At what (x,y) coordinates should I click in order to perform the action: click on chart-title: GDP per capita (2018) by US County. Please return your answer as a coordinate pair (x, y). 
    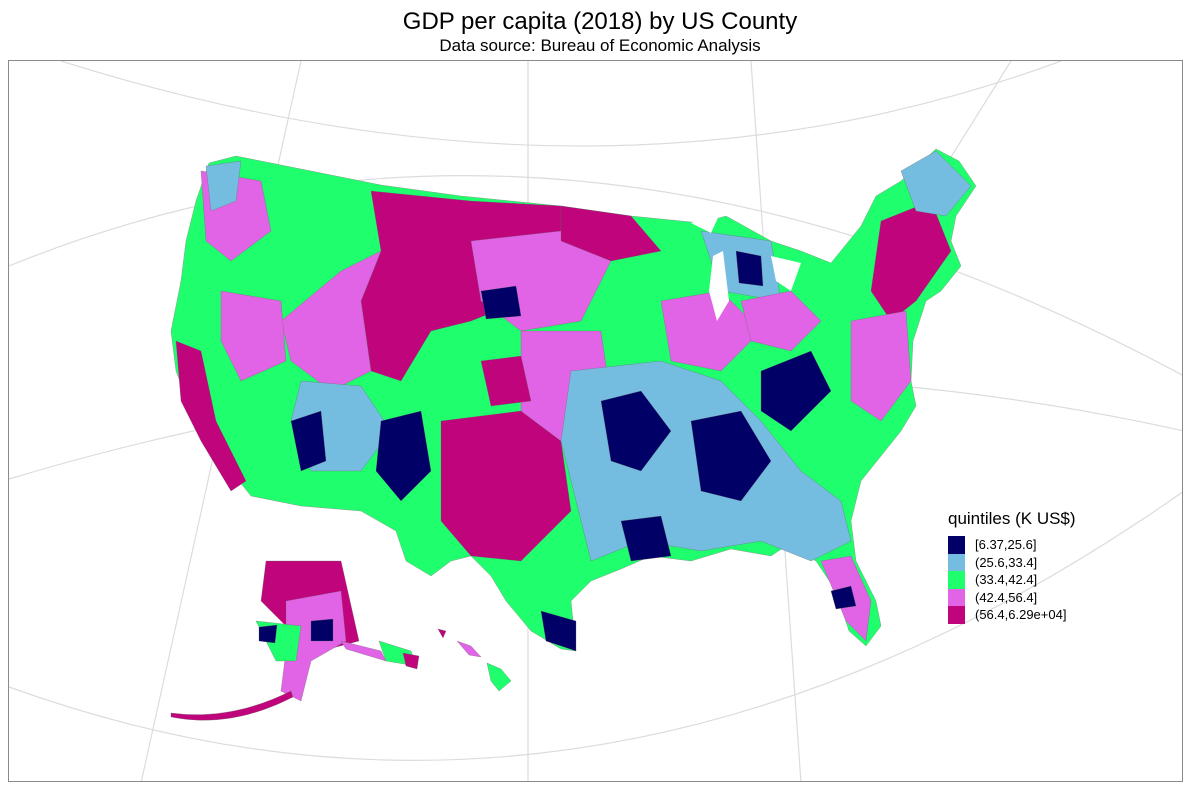
    Looking at the image, I should click on (600, 21).